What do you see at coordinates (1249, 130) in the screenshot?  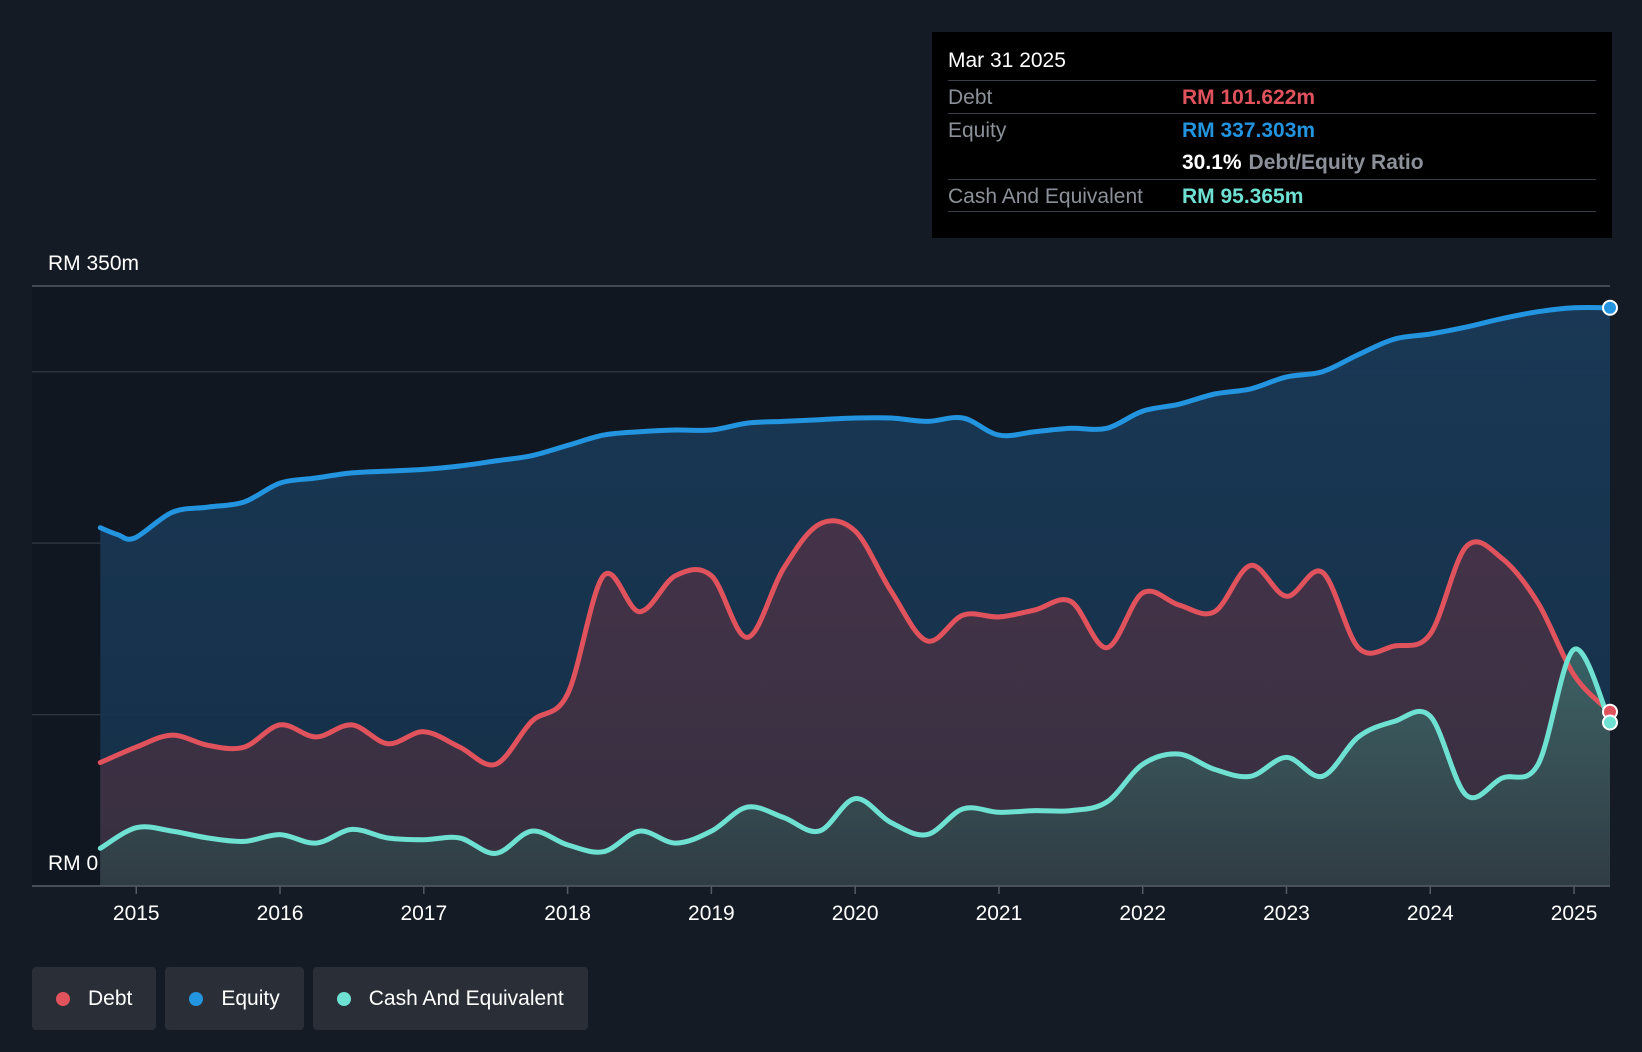 I see `tooltip-equity-value: RM 337.303m` at bounding box center [1249, 130].